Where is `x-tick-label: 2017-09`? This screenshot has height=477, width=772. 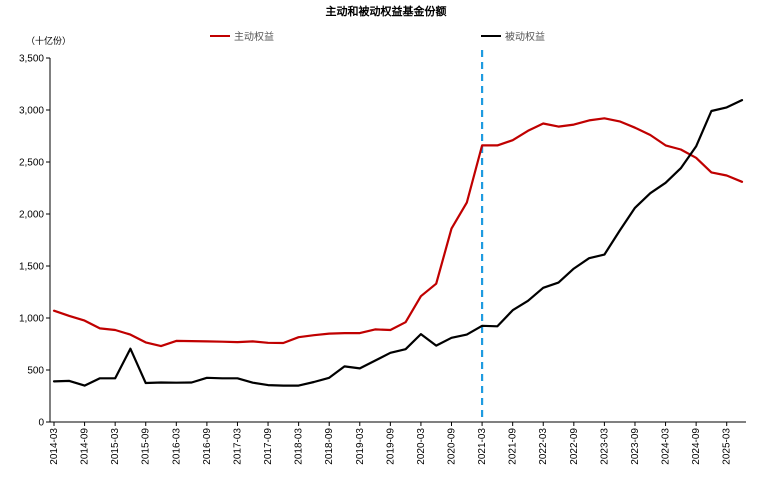
x-tick-label: 2017-09 is located at coordinates (268, 446).